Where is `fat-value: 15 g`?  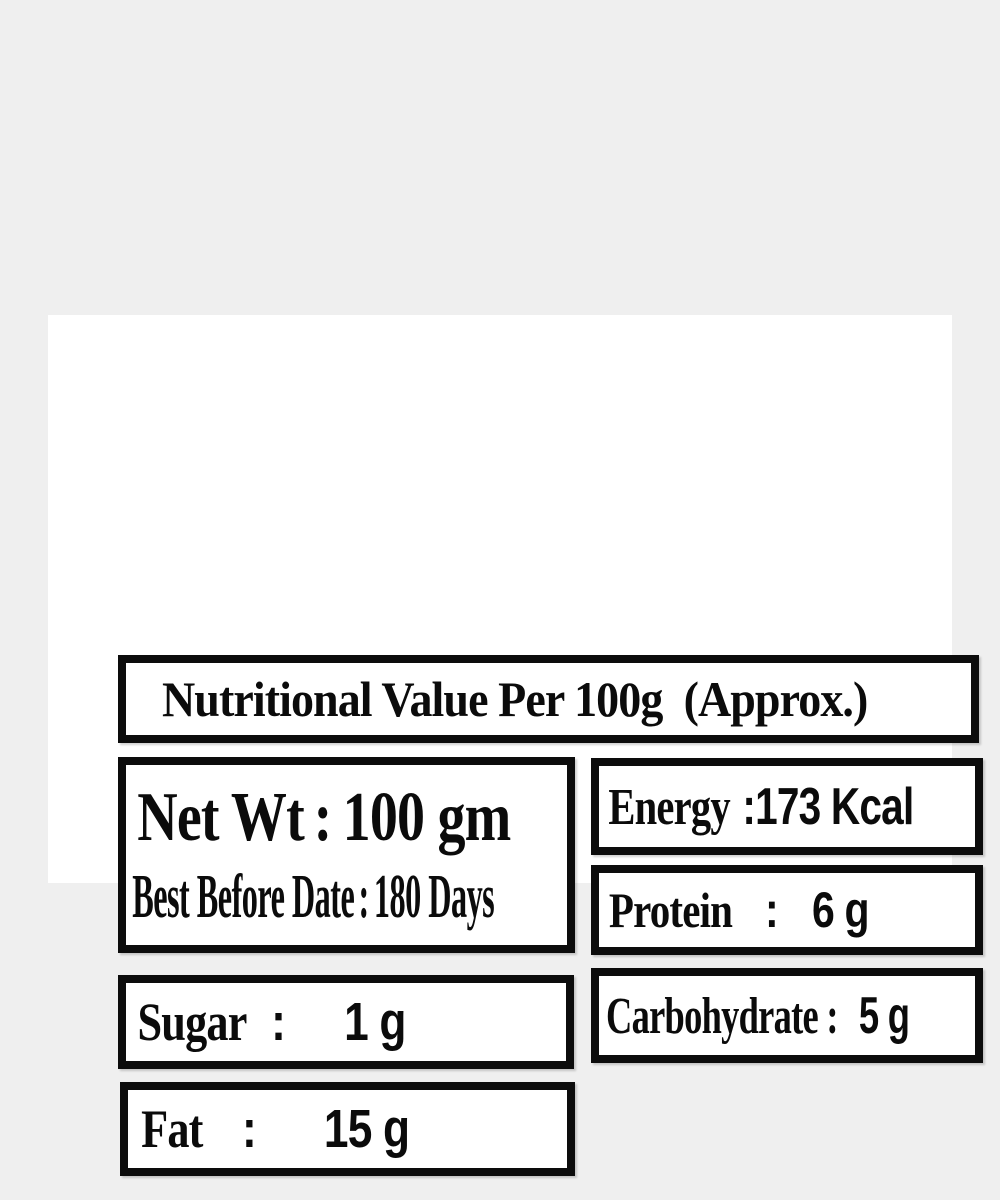
fat-value: 15 g is located at coordinates (366, 1129).